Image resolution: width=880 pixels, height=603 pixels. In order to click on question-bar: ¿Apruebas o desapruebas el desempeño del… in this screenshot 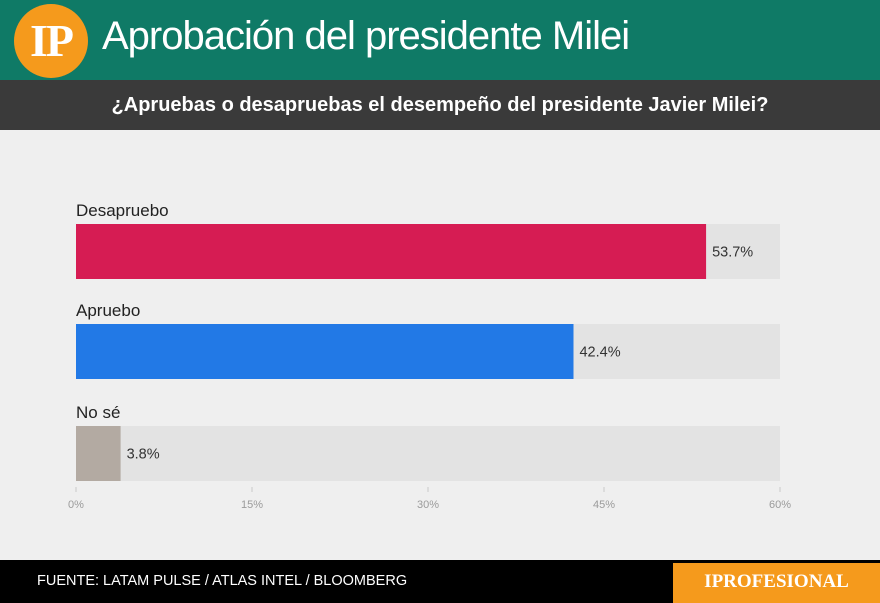, I will do `click(440, 105)`.